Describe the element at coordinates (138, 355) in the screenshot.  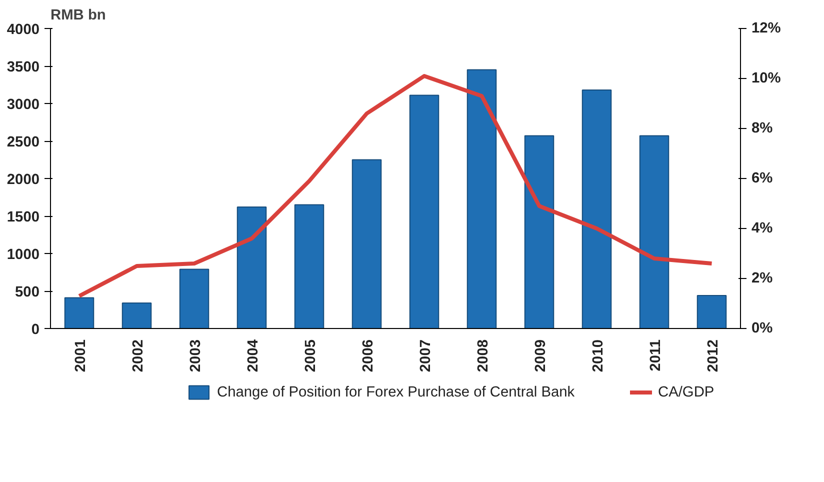
I see `x-tick-label: 2002` at that location.